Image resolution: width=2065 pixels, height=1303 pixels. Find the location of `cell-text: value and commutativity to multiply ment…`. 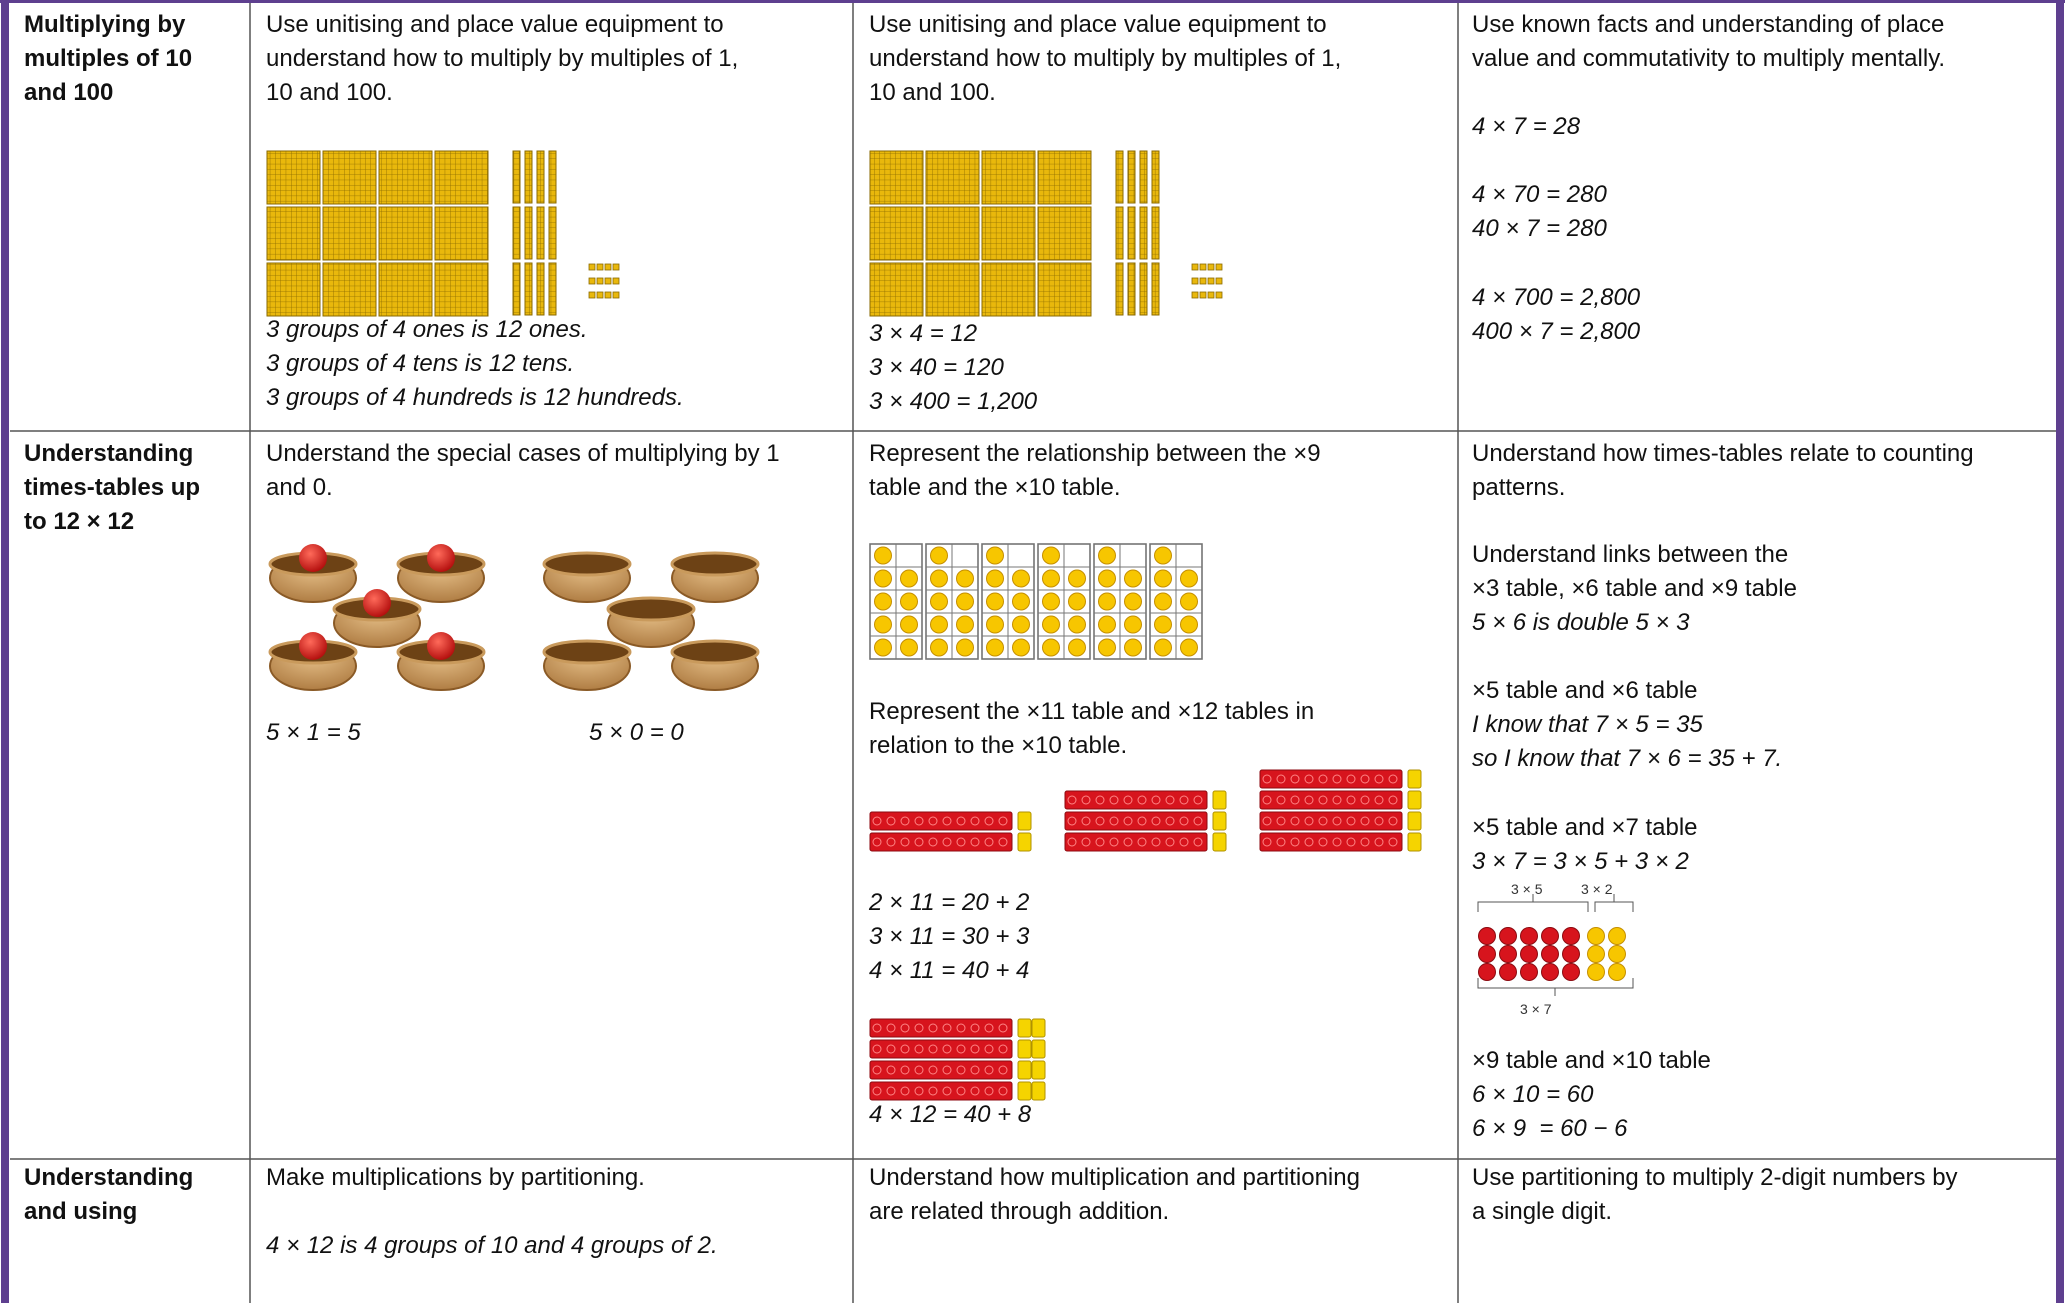

cell-text: value and commutativity to multiply ment… is located at coordinates (1709, 58).